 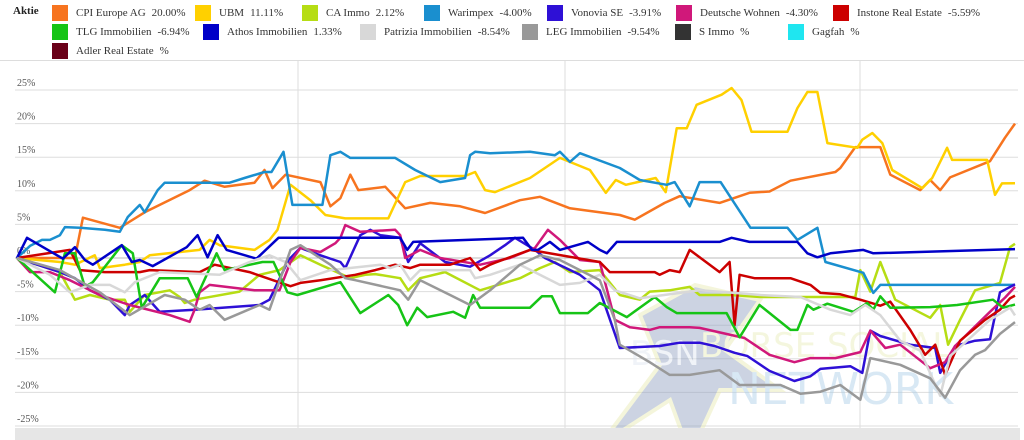 I want to click on y-tick-label: 25%, so click(x=26, y=83).